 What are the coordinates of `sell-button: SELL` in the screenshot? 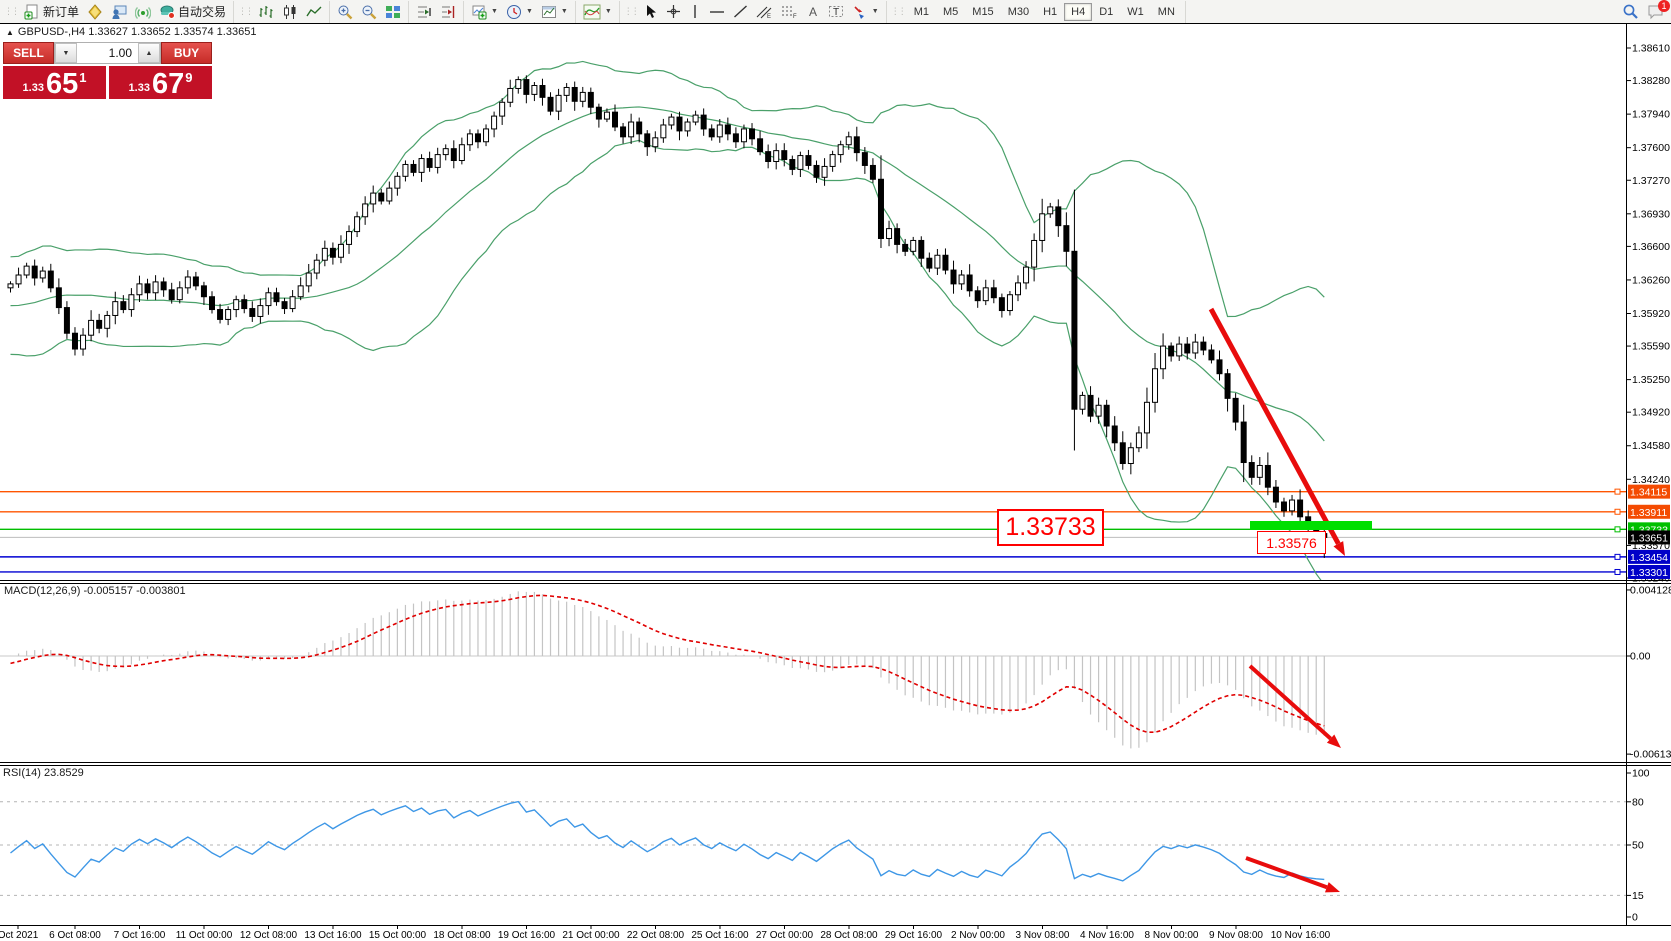 It's located at (28, 53).